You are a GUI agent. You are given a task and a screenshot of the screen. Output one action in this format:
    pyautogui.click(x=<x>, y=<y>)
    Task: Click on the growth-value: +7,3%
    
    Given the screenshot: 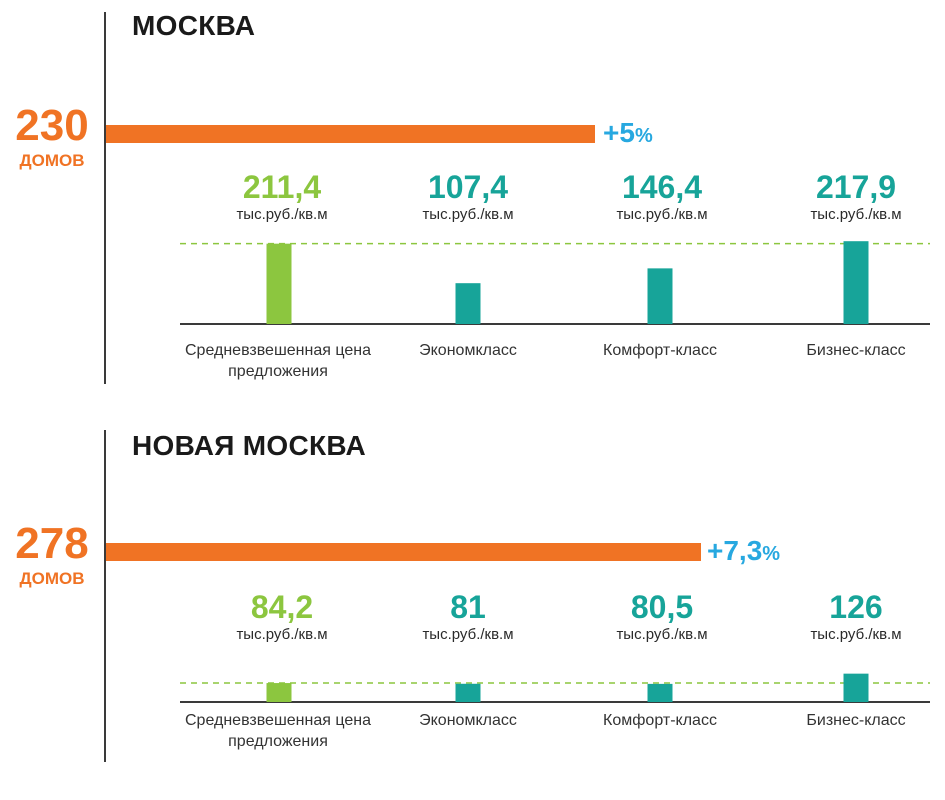 What is the action you would take?
    pyautogui.click(x=743, y=552)
    